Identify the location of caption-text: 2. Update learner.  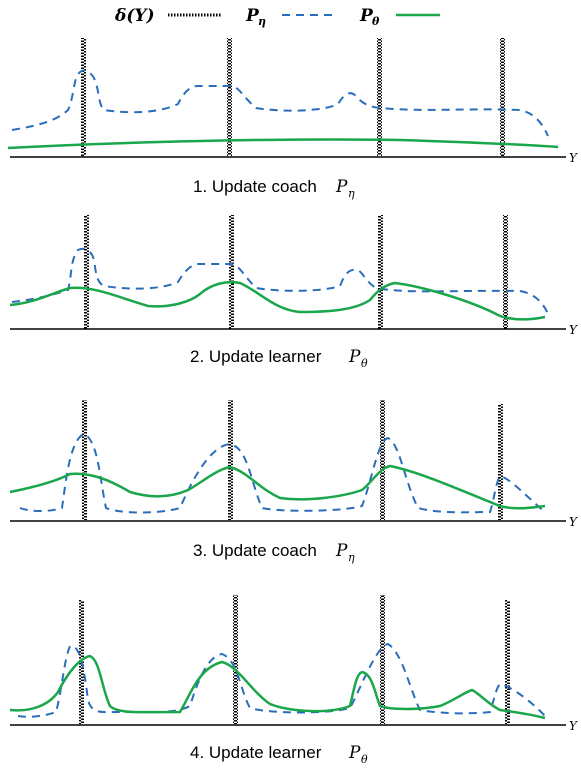
(256, 356).